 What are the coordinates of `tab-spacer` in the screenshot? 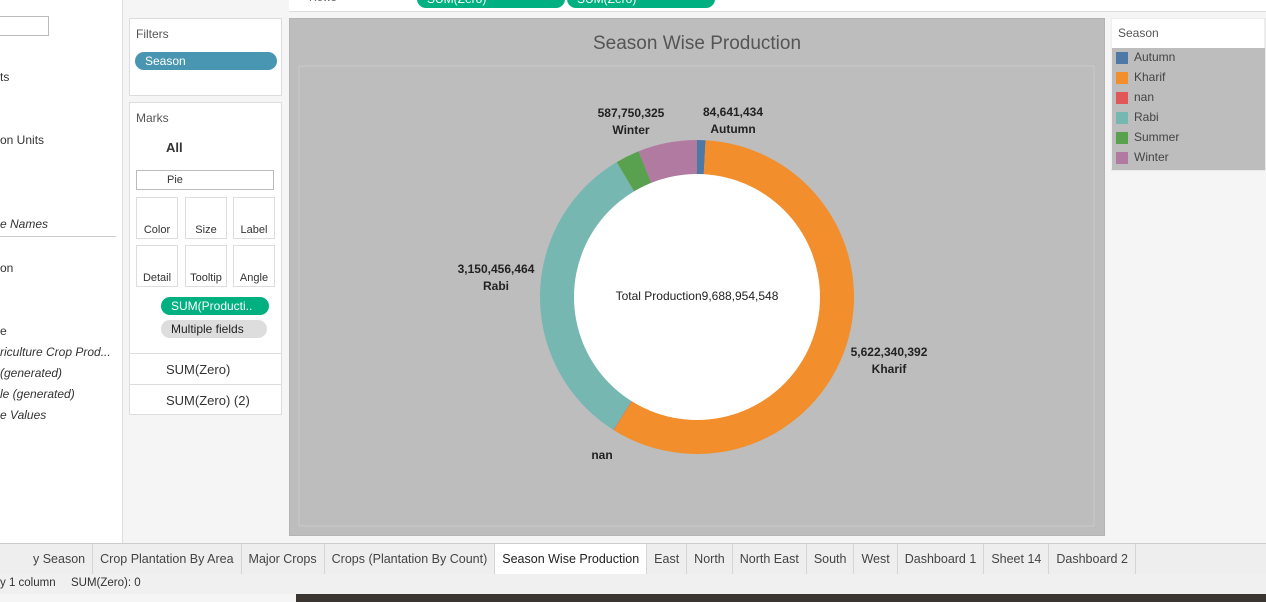 It's located at (13, 559).